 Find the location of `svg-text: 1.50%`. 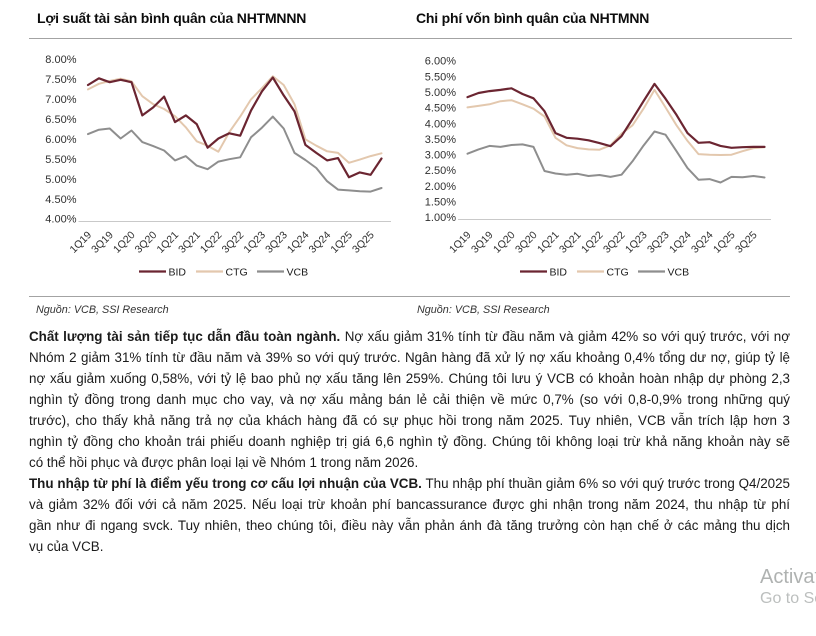

svg-text: 1.50% is located at coordinates (440, 203).